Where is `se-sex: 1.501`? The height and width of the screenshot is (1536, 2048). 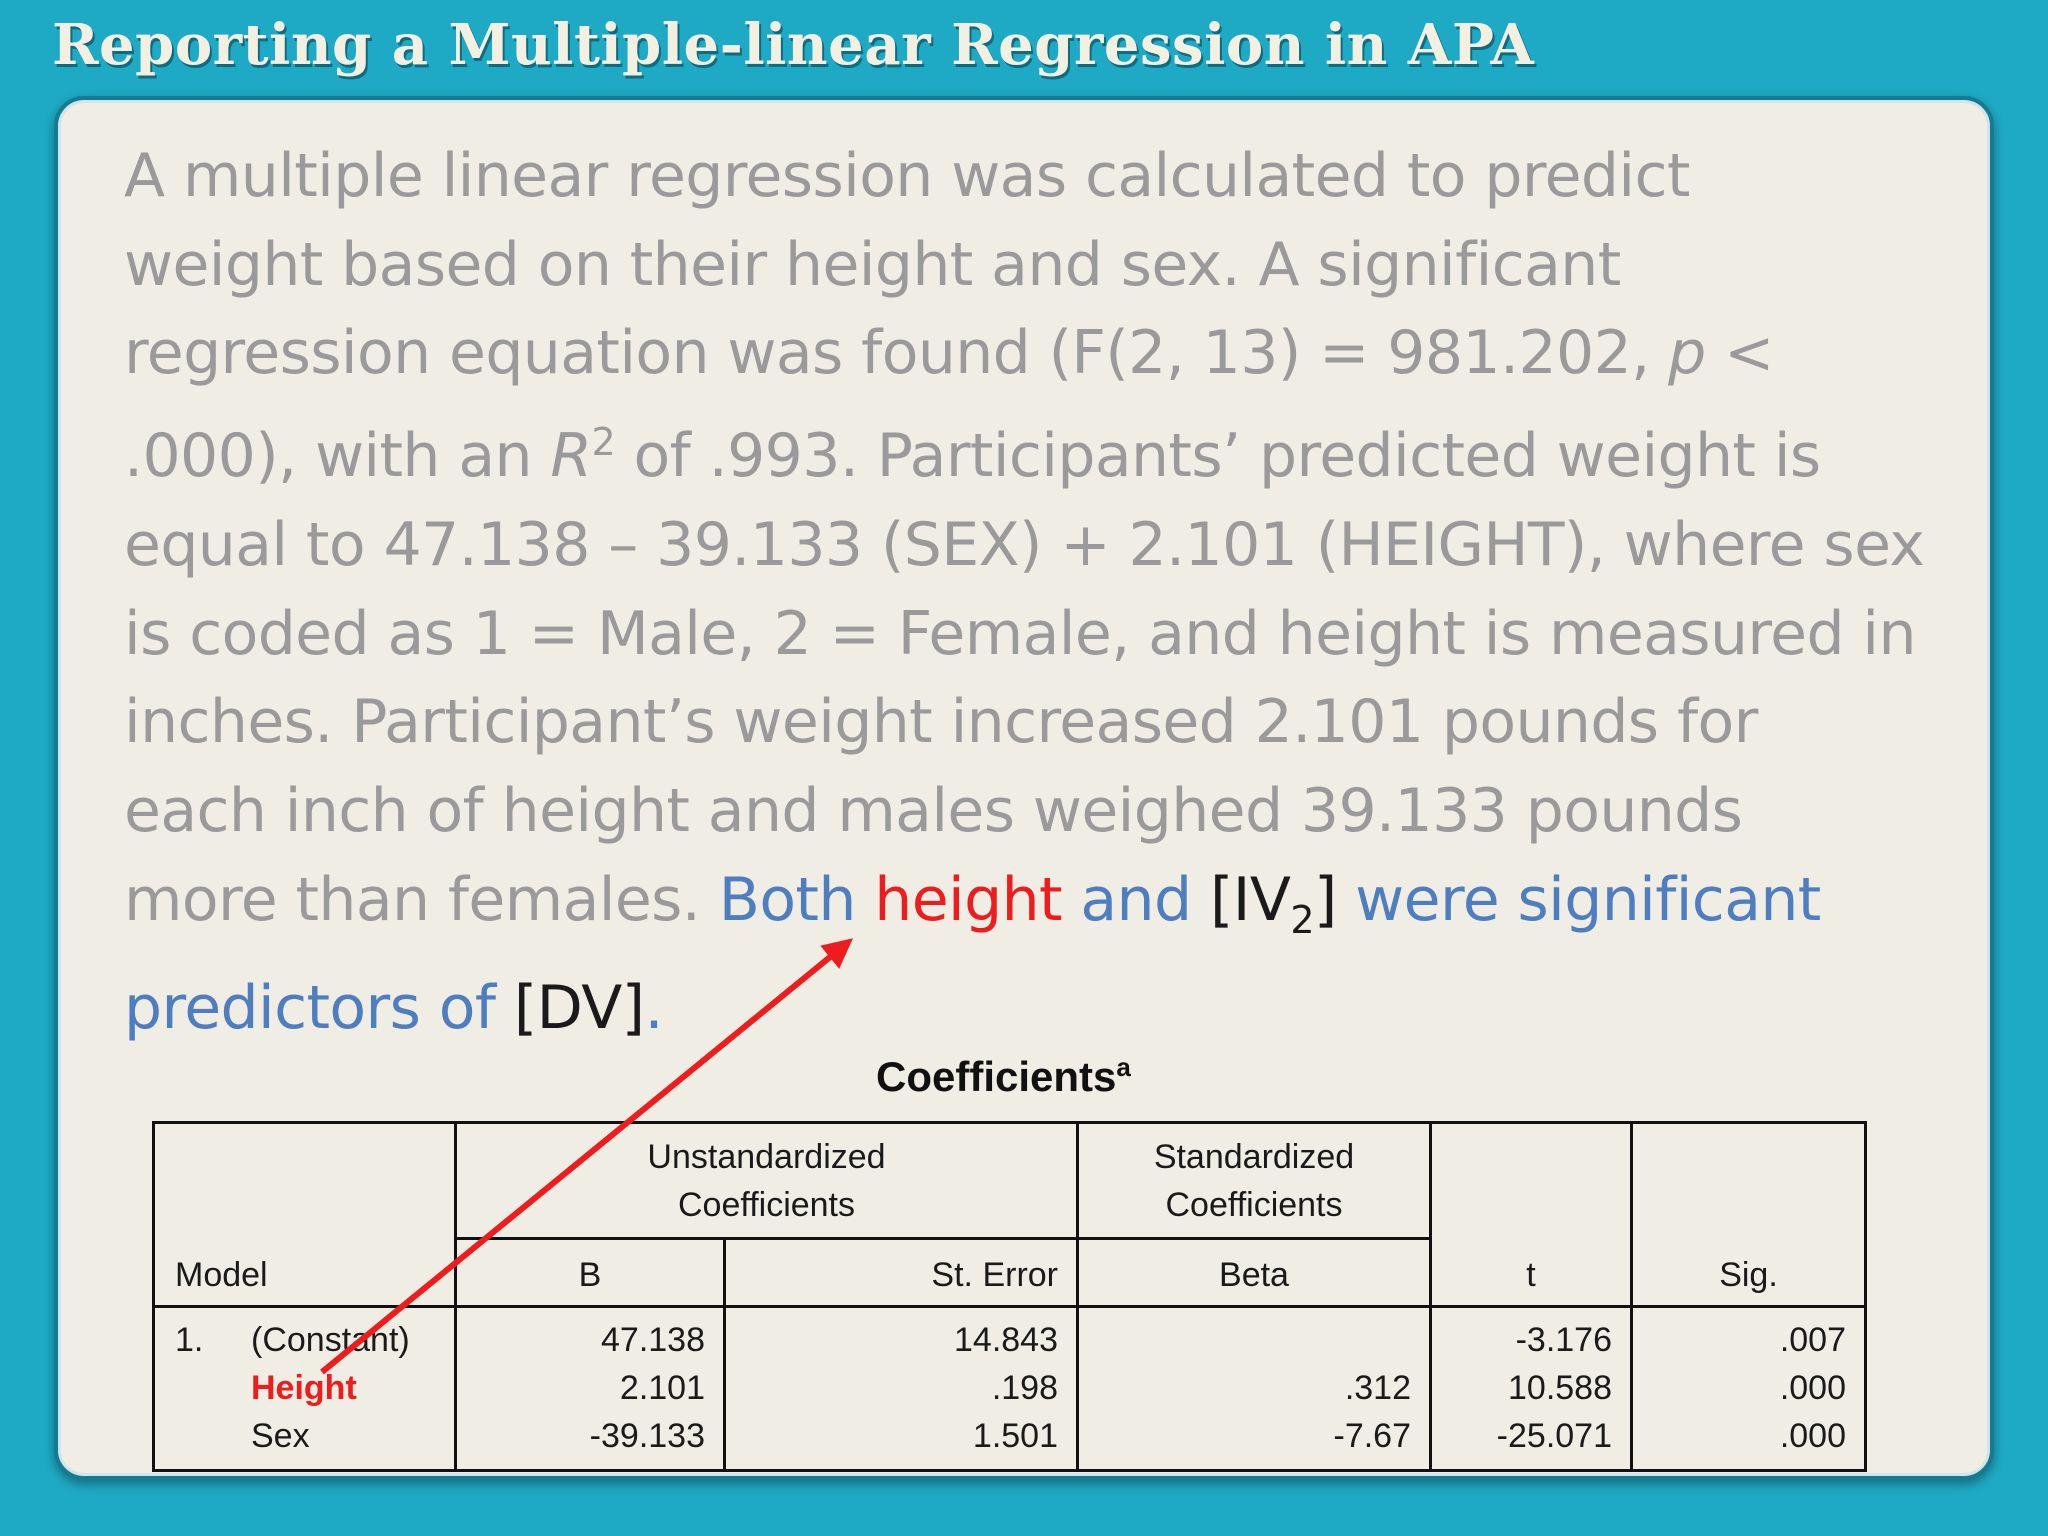 se-sex: 1.501 is located at coordinates (1015, 1436).